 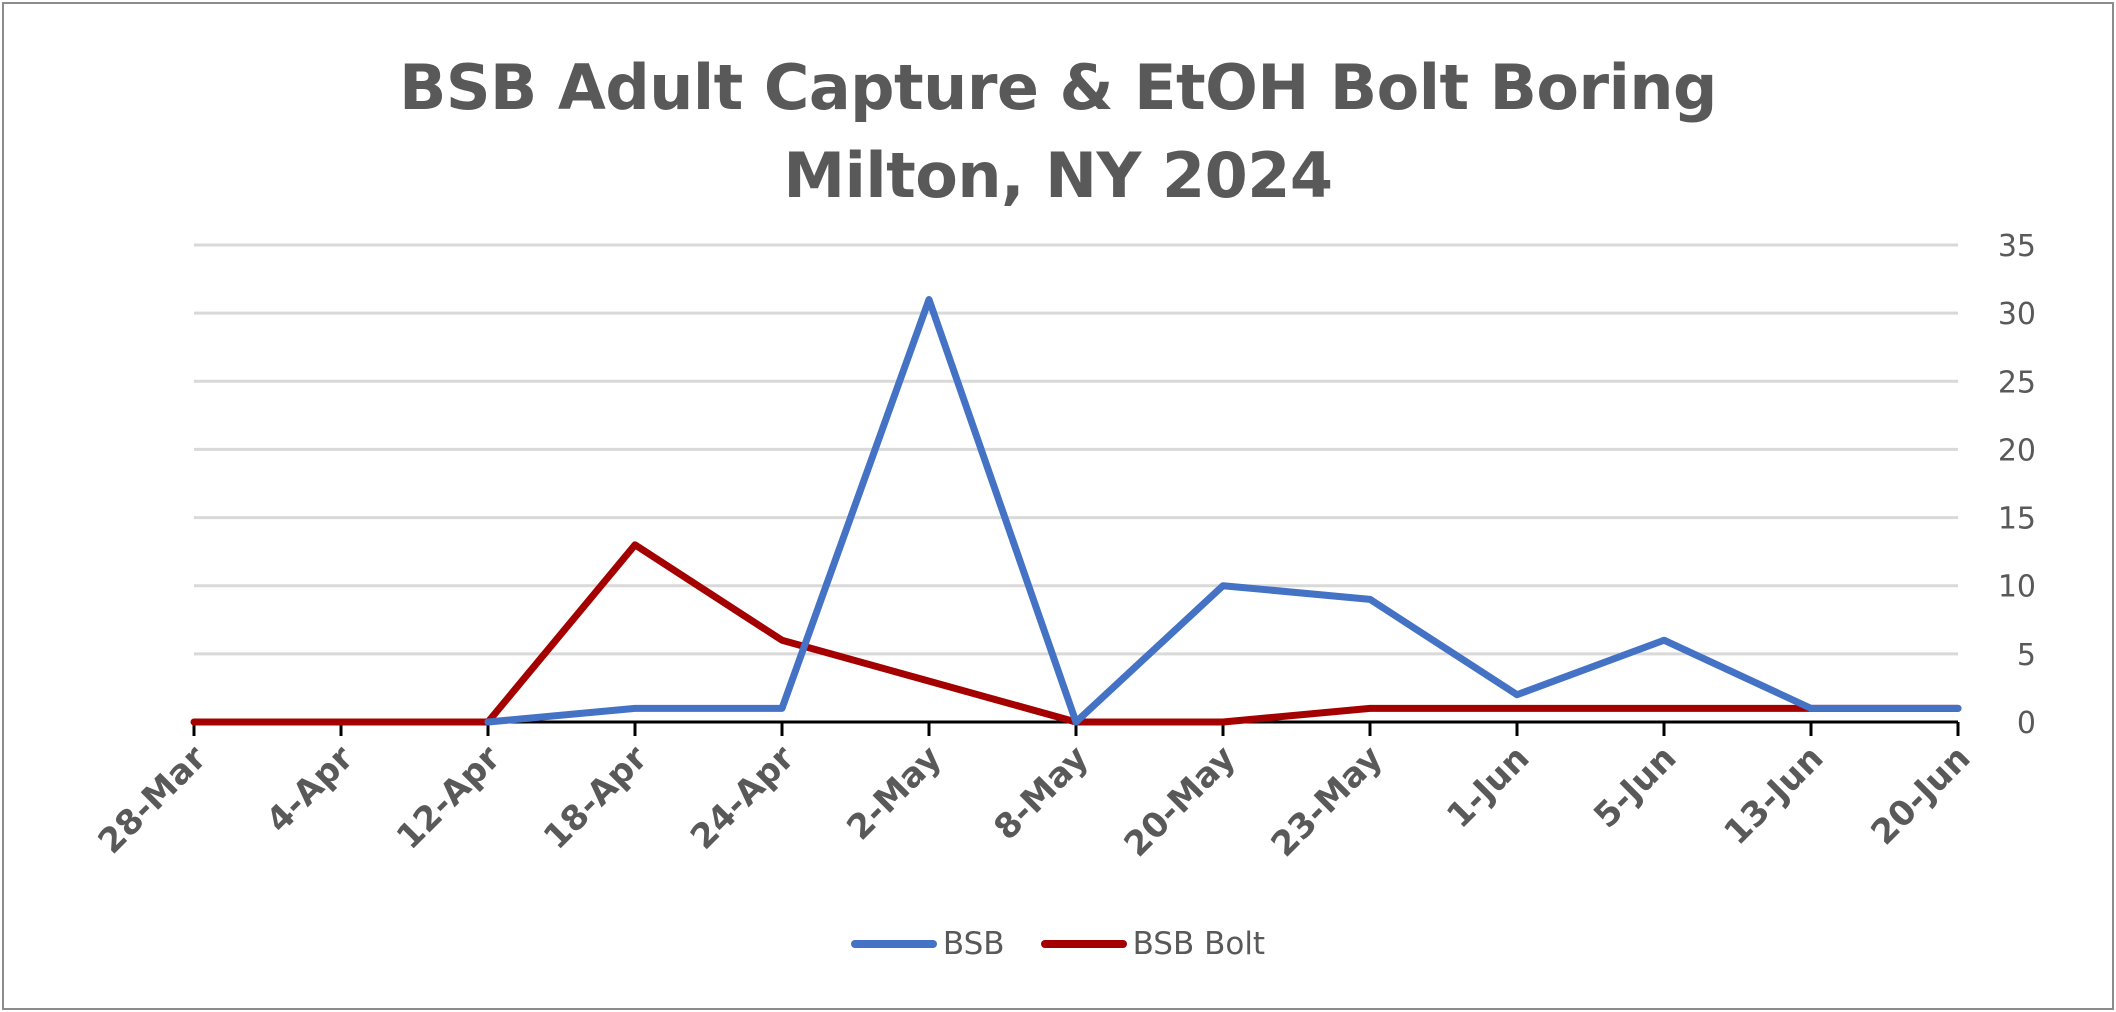 I want to click on x-tick-label-8: 23-May, so click(x=1327, y=801).